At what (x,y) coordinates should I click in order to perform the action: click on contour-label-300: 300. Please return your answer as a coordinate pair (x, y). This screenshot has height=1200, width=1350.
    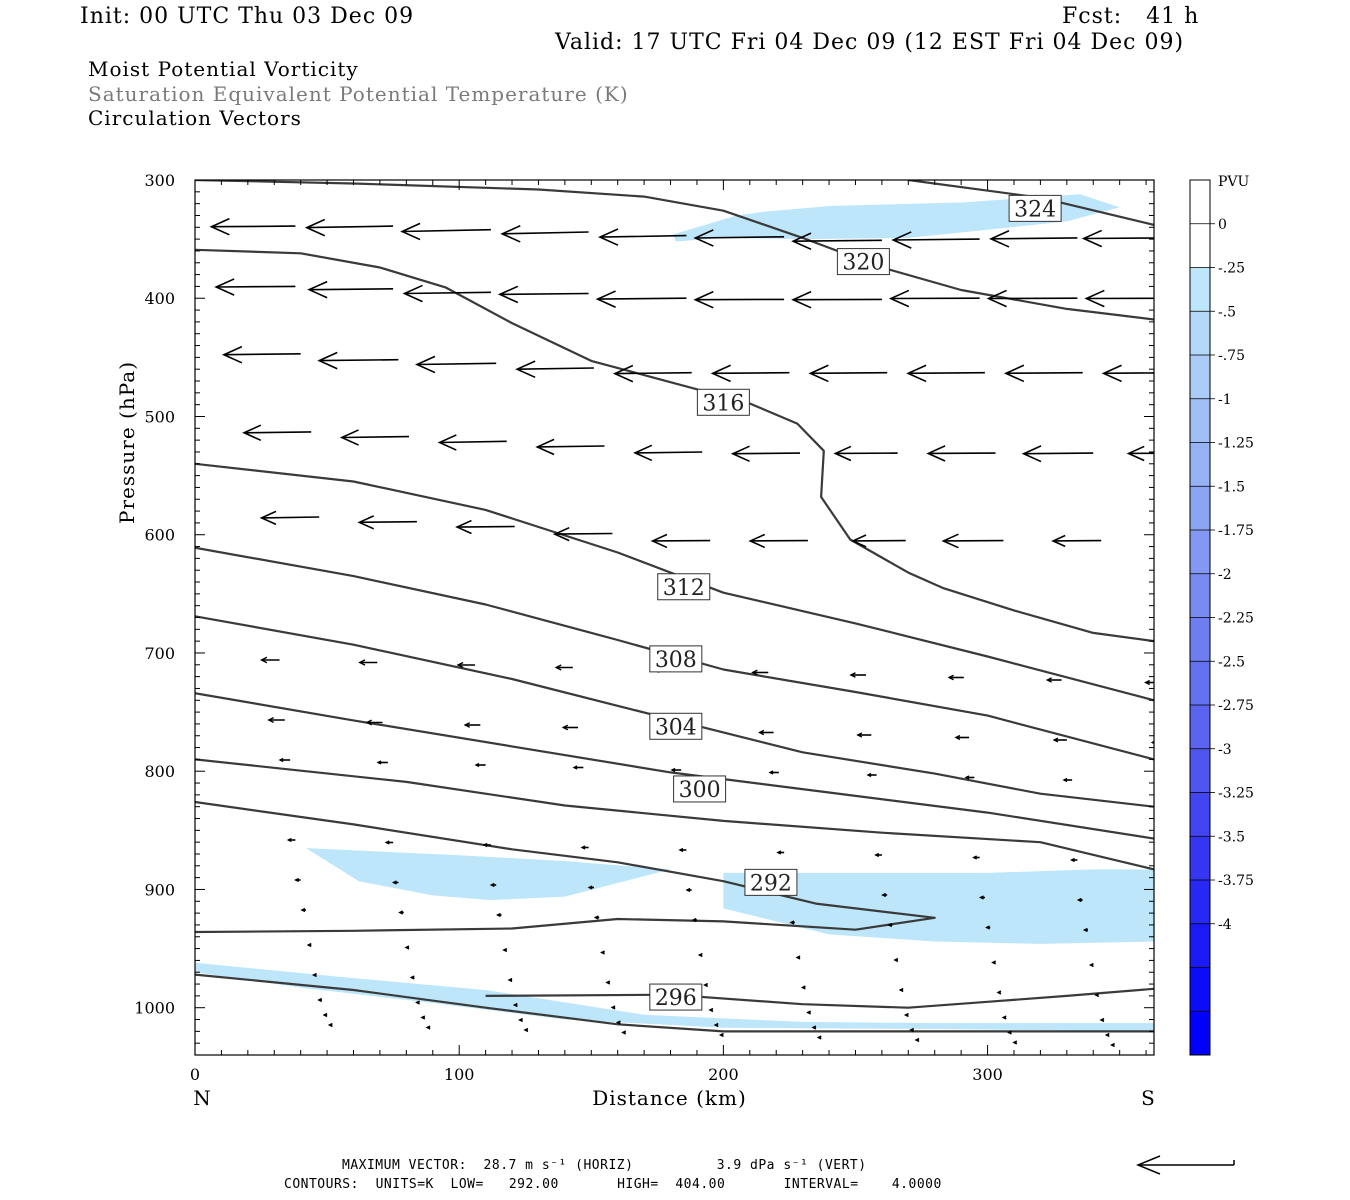
    Looking at the image, I should click on (700, 789).